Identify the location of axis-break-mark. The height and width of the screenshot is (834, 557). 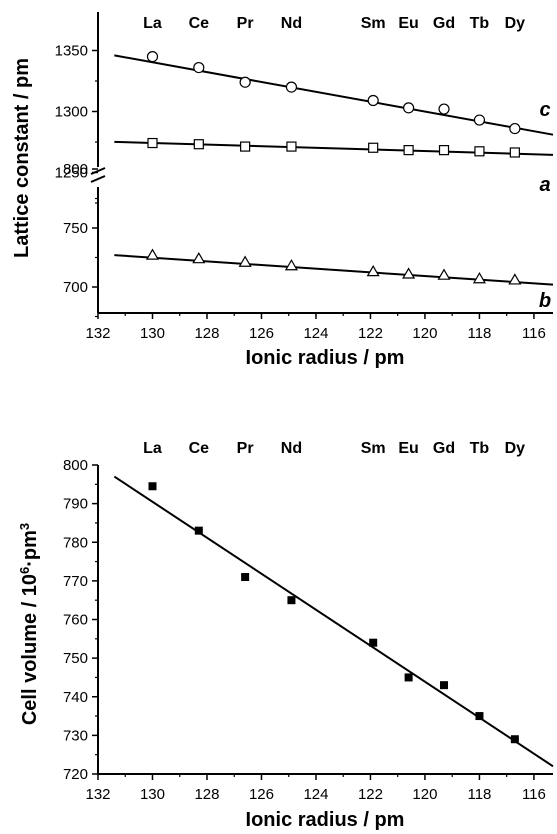
(98, 179).